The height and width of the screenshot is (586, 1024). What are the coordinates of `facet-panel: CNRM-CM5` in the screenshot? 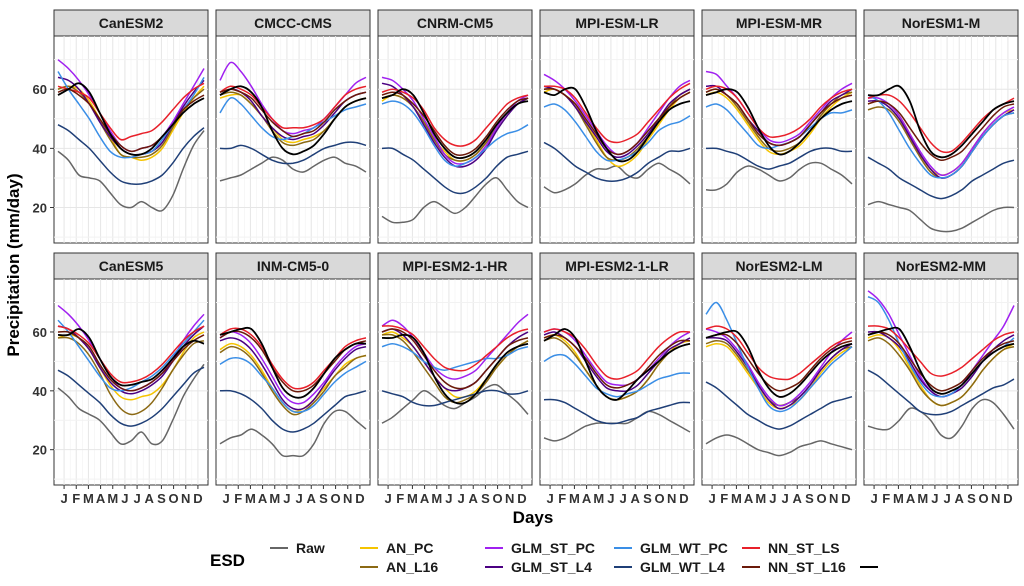 It's located at (455, 126).